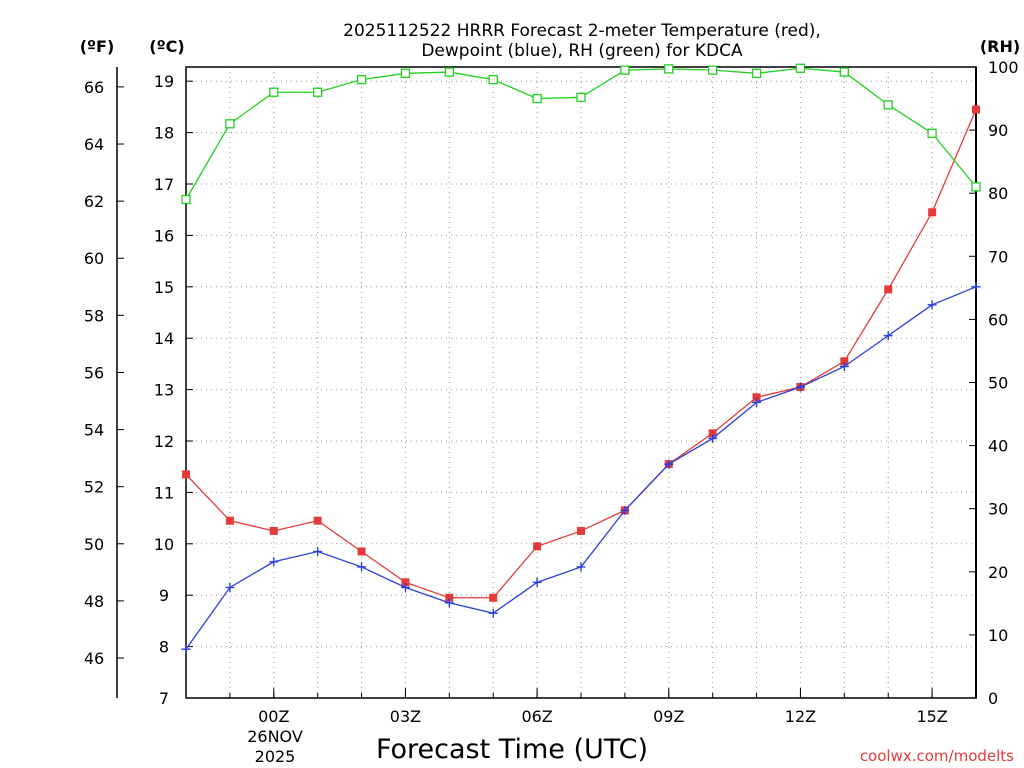 The width and height of the screenshot is (1024, 768). Describe the element at coordinates (94, 601) in the screenshot. I see `fahrenheit-tick-label: 48` at that location.